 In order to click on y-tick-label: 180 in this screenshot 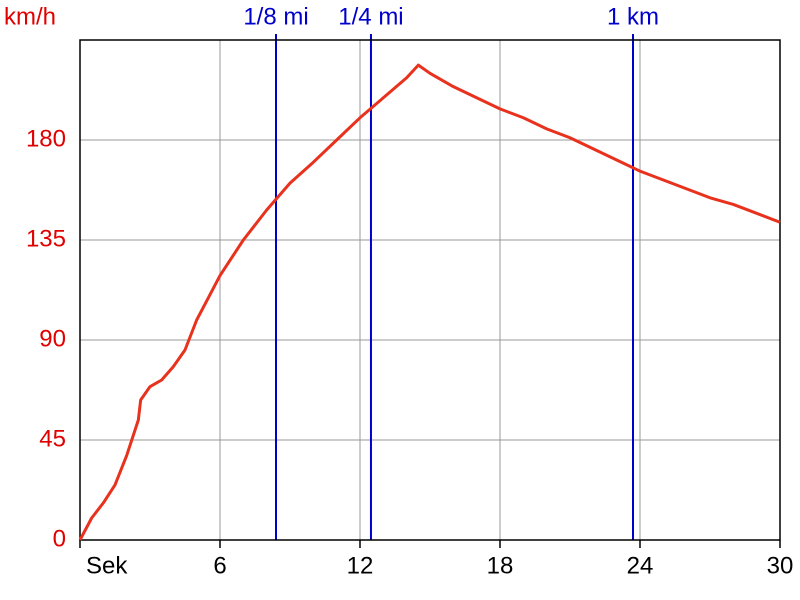, I will do `click(46, 138)`.